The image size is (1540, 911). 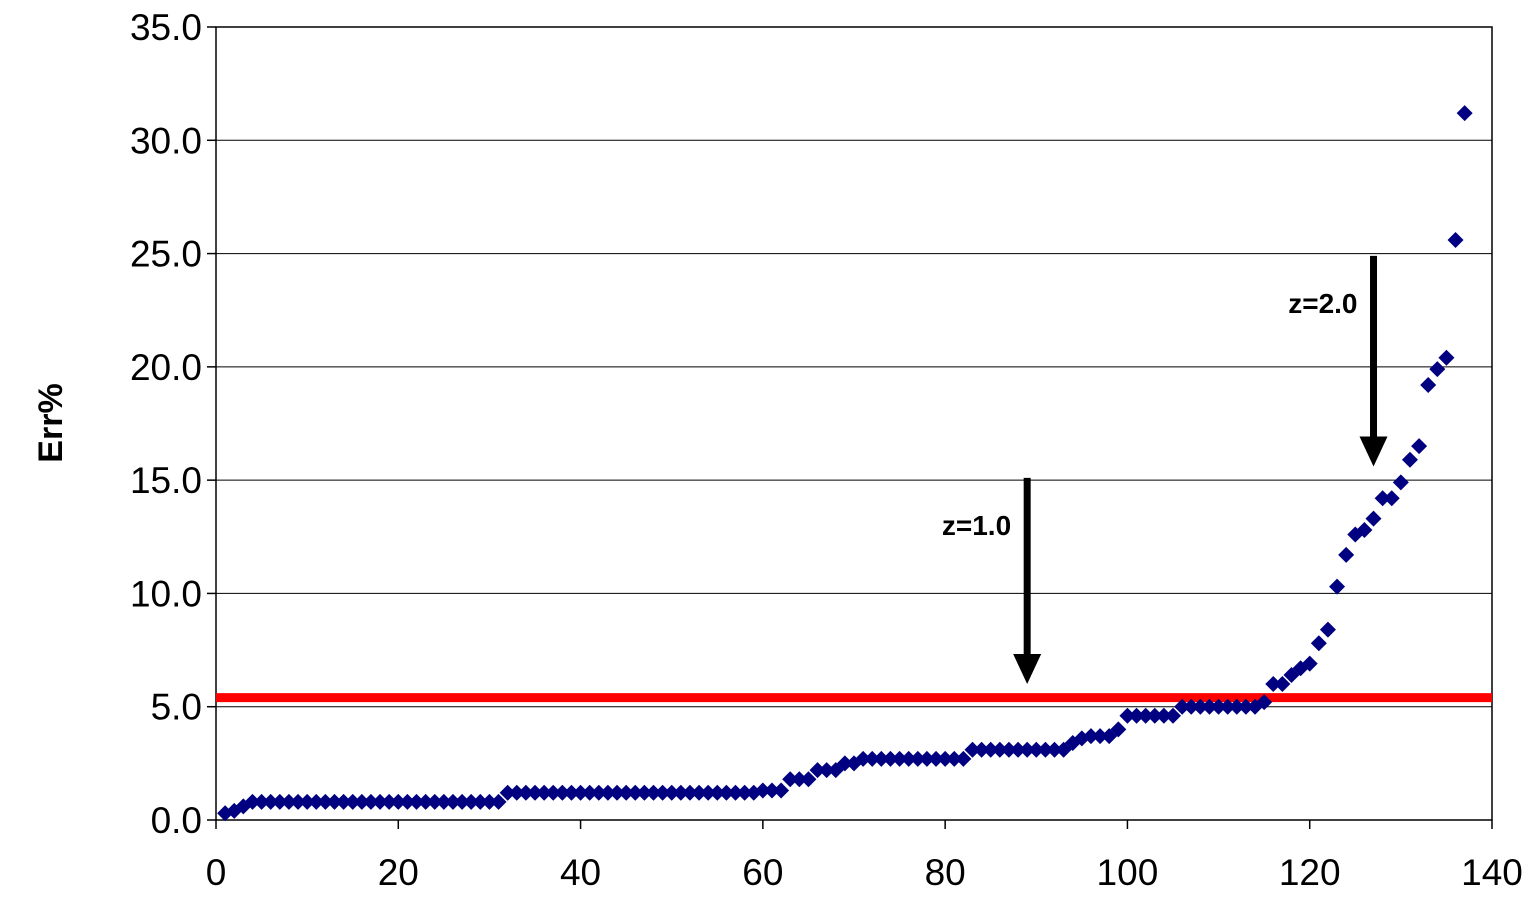 I want to click on annotation-label: z=2.0, so click(x=1322, y=303).